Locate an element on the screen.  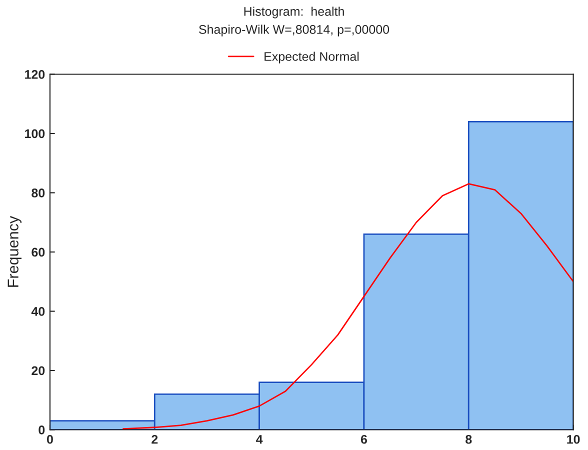
y-tick-label: 120 is located at coordinates (35, 74).